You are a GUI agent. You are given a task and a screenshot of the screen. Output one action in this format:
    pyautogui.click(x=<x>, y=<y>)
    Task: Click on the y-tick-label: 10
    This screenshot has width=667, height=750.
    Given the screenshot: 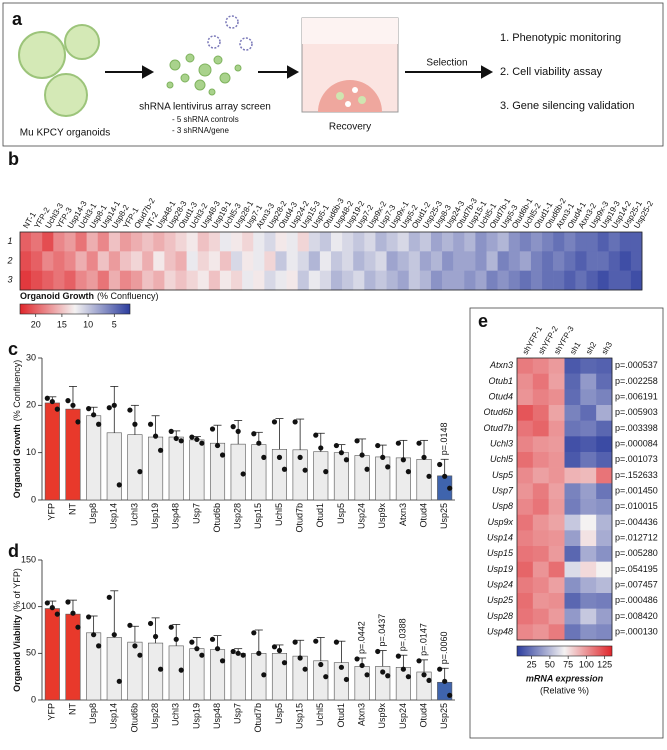 What is the action you would take?
    pyautogui.click(x=31, y=452)
    